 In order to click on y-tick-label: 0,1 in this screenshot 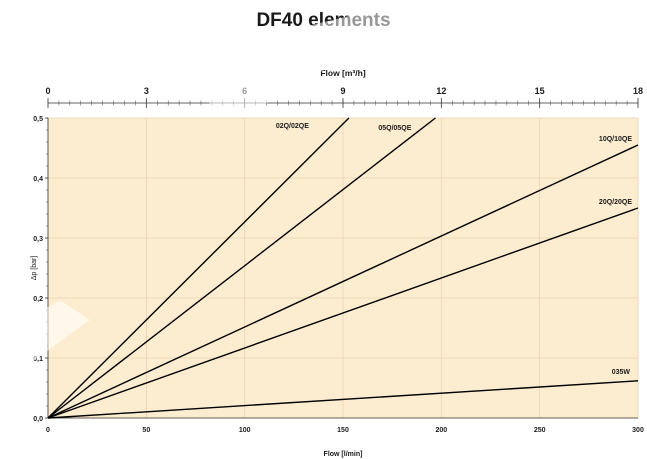, I will do `click(38, 359)`.